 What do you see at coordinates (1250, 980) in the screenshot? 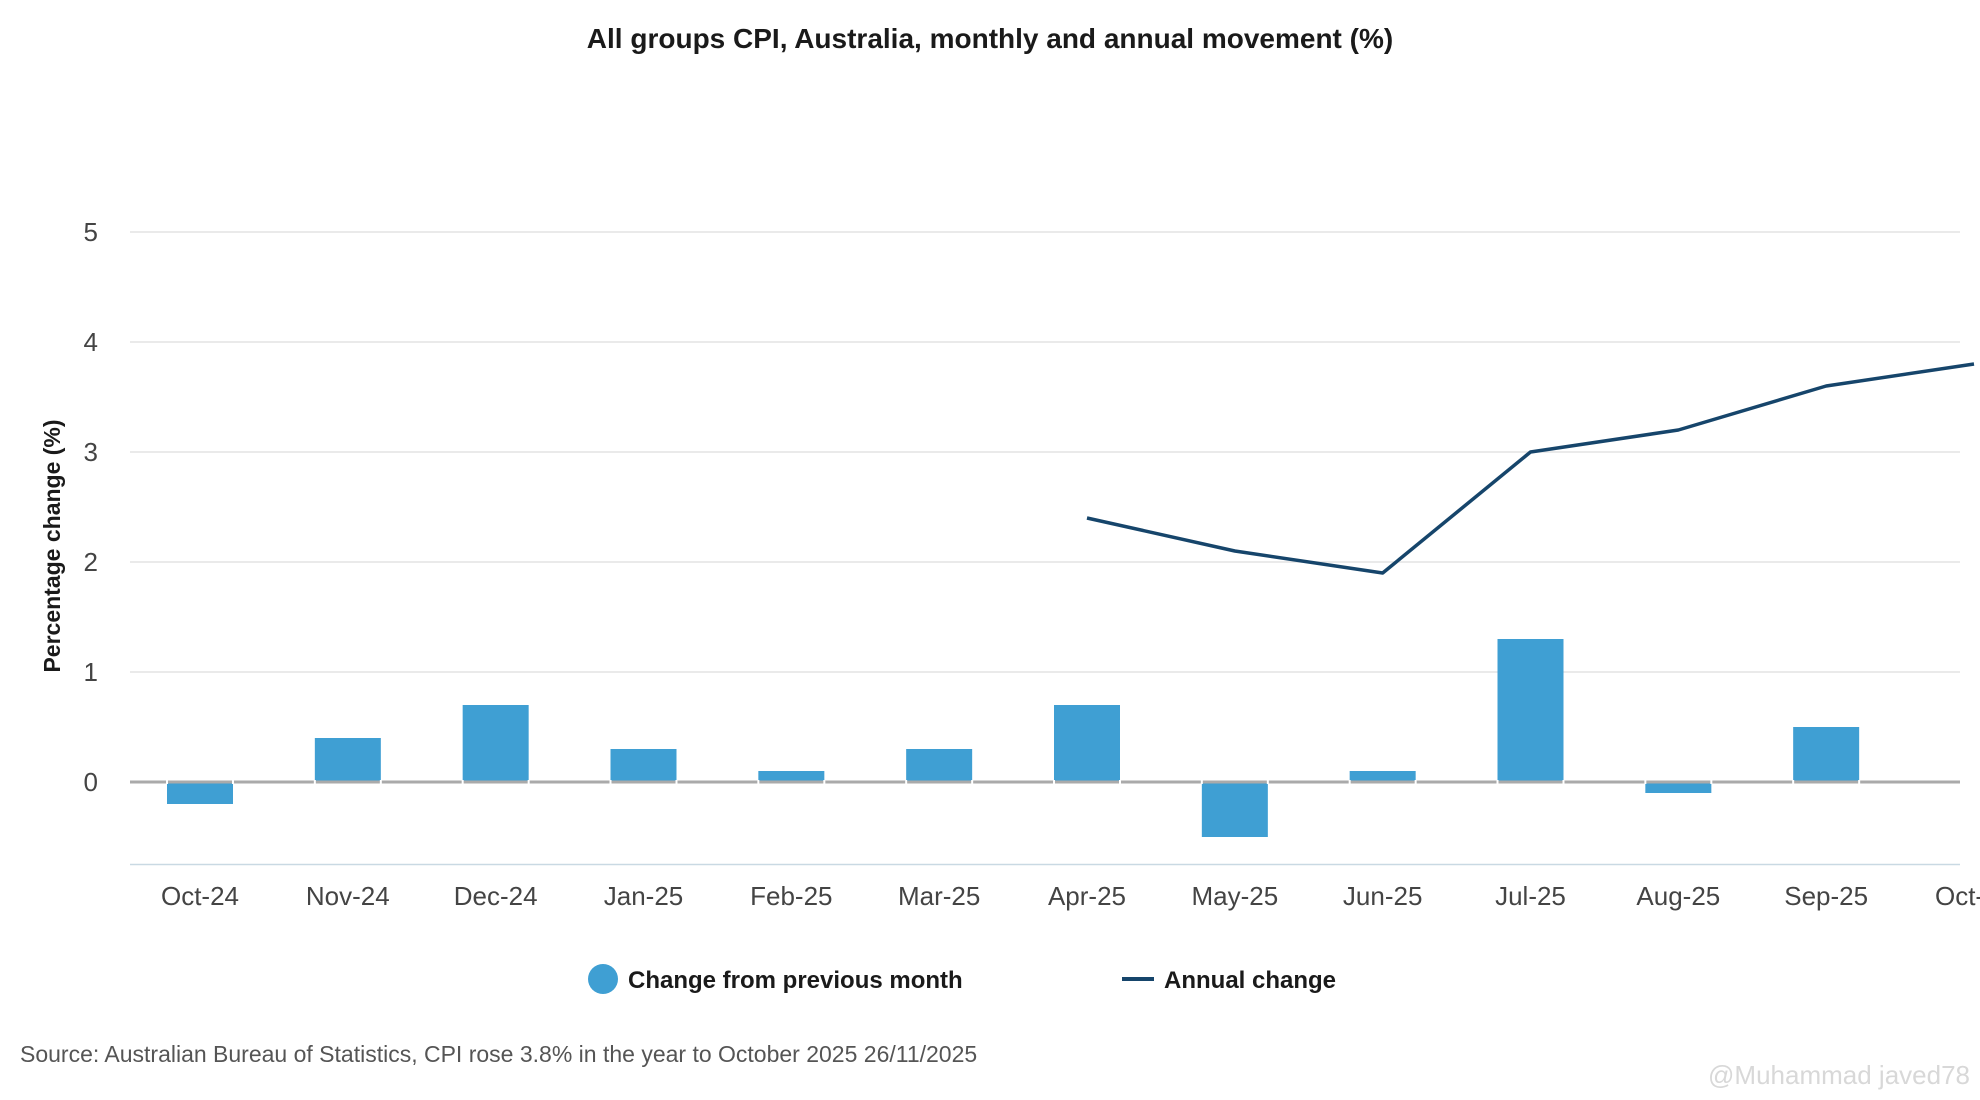
I see `legend-line-label: Annual change` at bounding box center [1250, 980].